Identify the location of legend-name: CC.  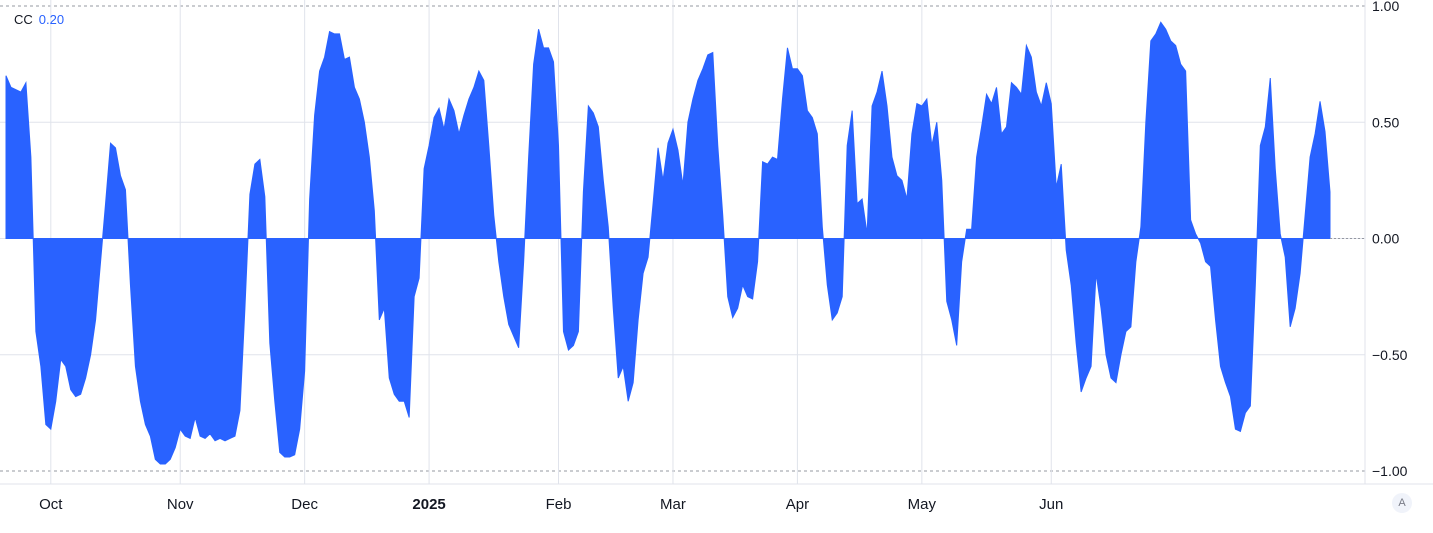
(23, 19).